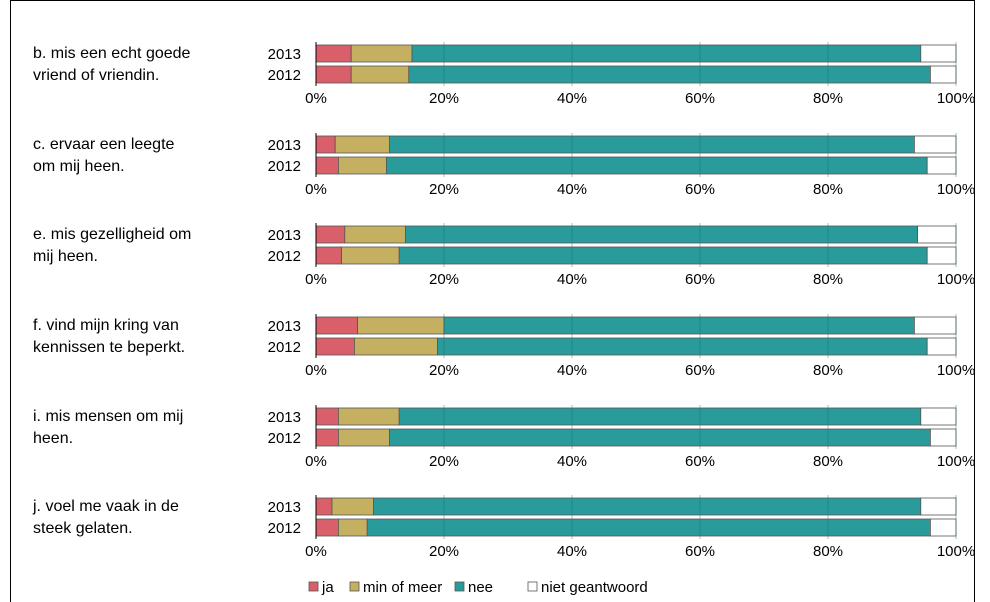  I want to click on legend-swatch-nee, so click(459, 586).